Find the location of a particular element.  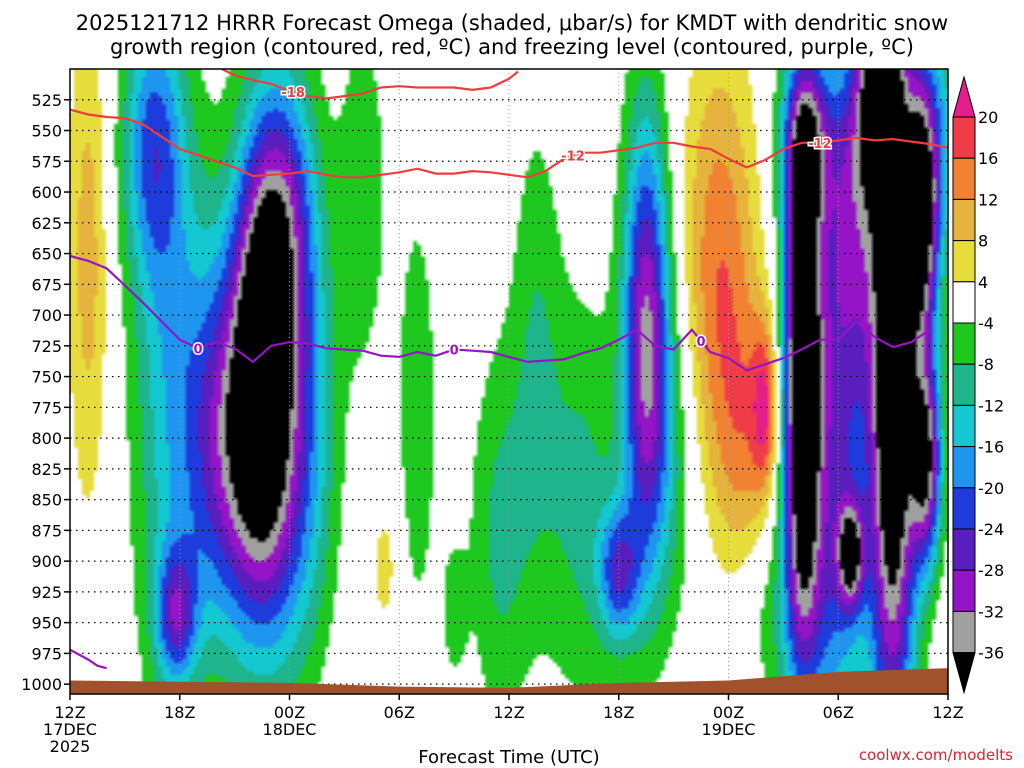

x-tick-label-24-0: 12Z is located at coordinates (508, 712).